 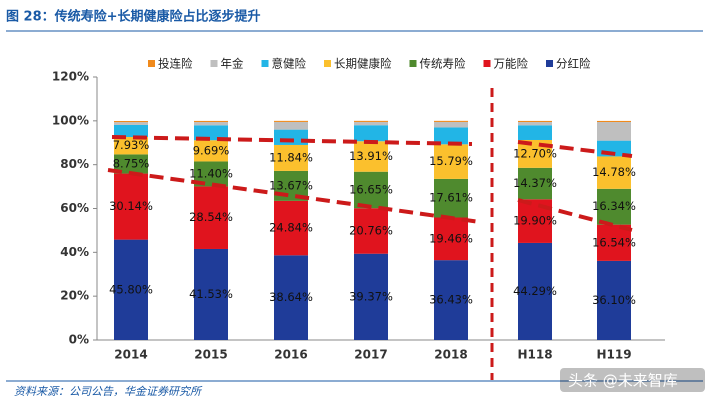 I want to click on value-label: 44.29%, so click(x=535, y=291).